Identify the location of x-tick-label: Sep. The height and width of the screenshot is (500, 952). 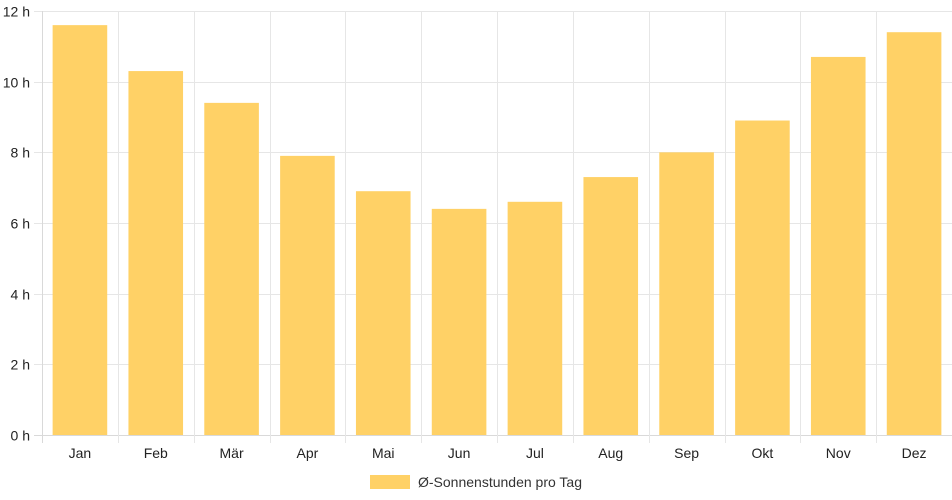
(686, 453).